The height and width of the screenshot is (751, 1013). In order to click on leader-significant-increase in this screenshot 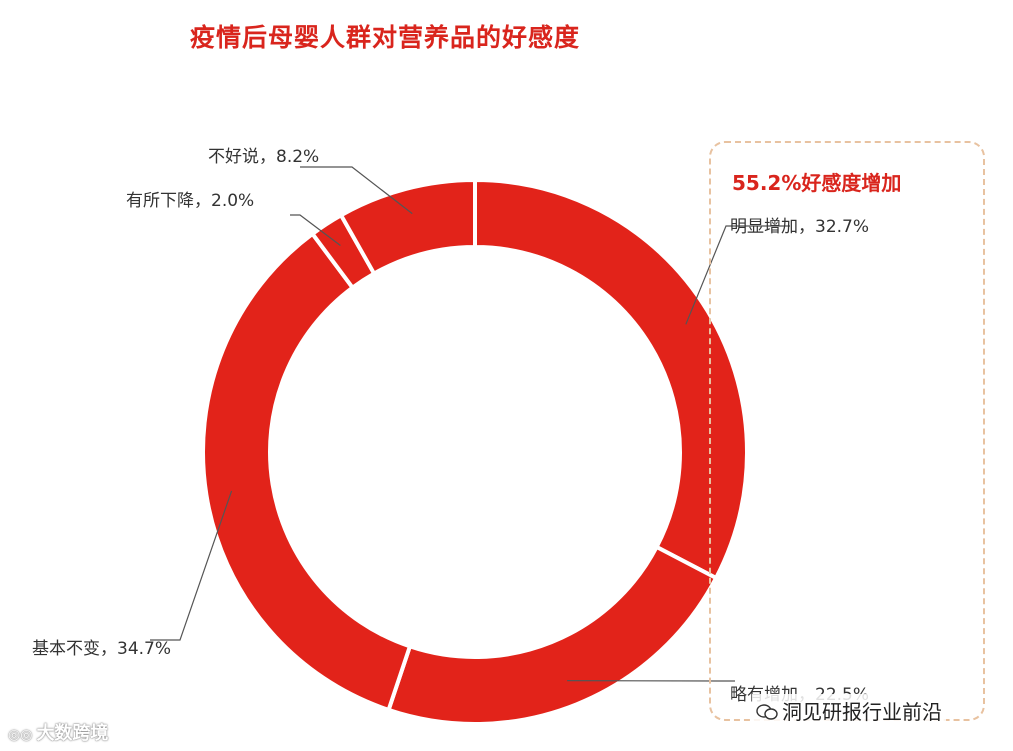, I will do `click(737, 275)`.